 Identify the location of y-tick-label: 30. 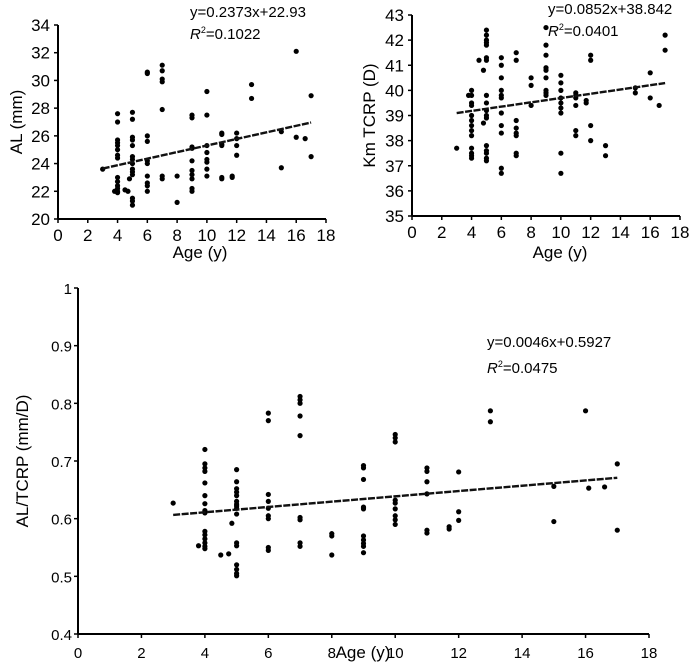
(40, 80).